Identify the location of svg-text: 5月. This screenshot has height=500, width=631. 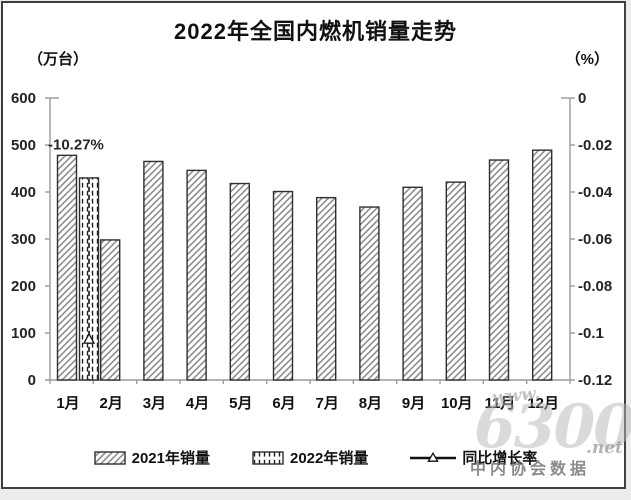
(240, 403).